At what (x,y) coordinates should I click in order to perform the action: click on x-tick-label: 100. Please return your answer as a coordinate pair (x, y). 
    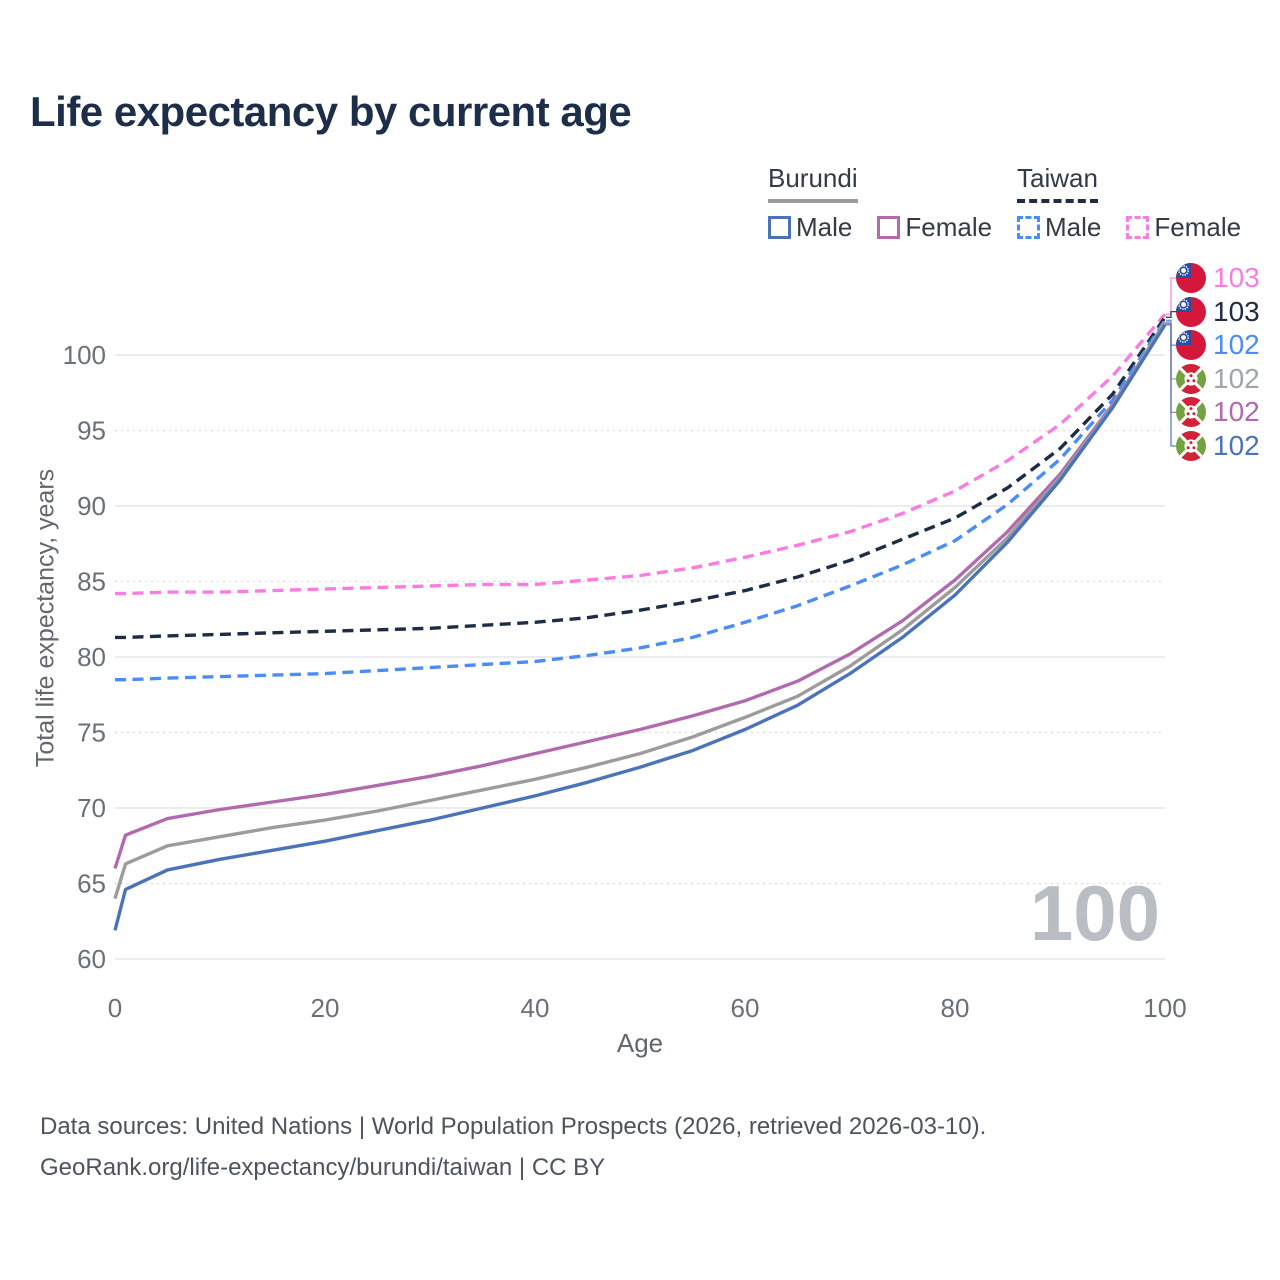
    Looking at the image, I should click on (1164, 1008).